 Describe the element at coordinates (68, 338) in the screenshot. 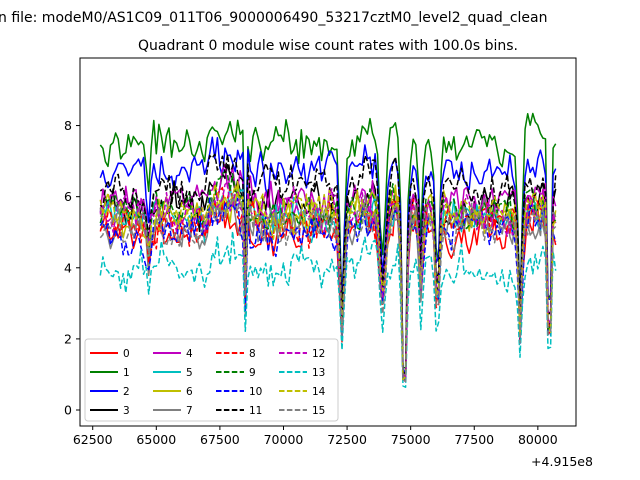

I see `y-tick-label: 2` at that location.